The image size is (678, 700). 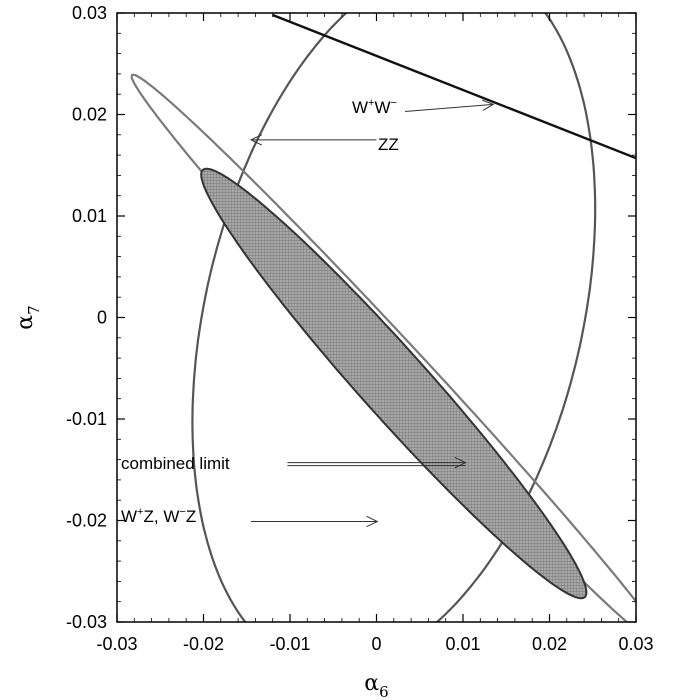 What do you see at coordinates (376, 644) in the screenshot?
I see `x-tick-label: 0` at bounding box center [376, 644].